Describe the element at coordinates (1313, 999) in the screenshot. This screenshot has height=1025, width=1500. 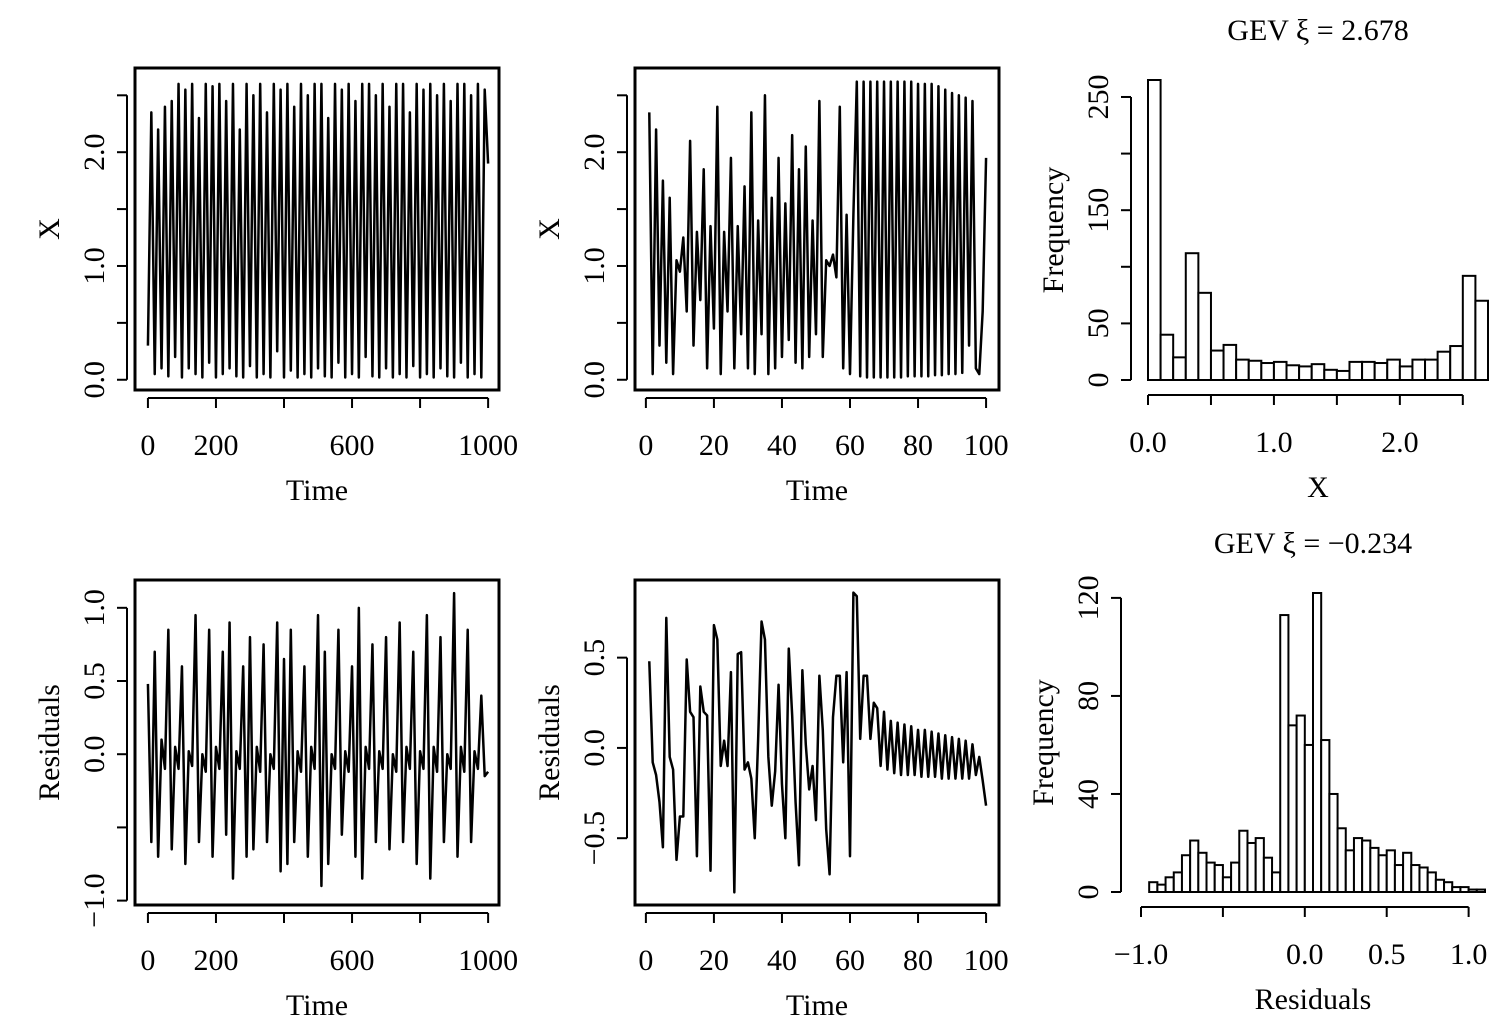
I see `x-axis-label: Residuals` at that location.